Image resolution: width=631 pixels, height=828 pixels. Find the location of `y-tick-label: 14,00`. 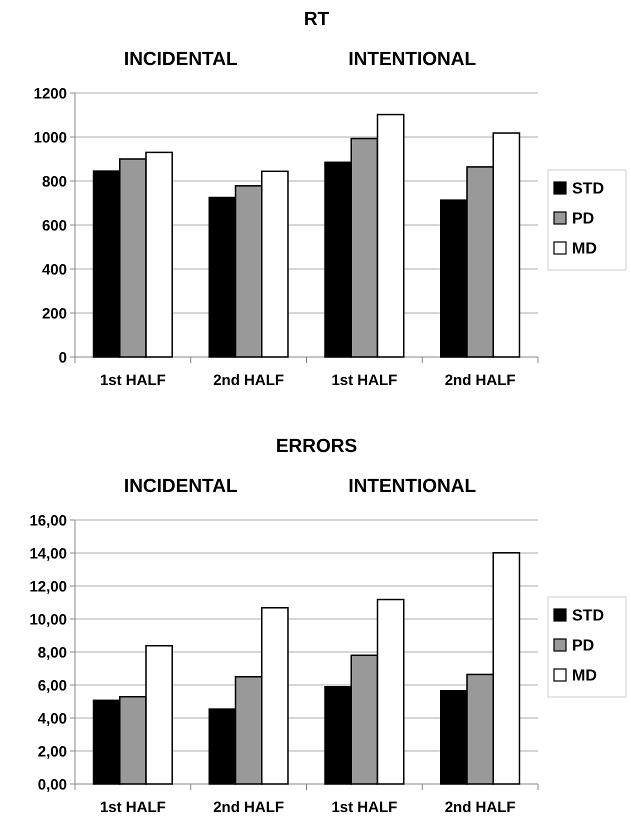

y-tick-label: 14,00 is located at coordinates (48, 553).